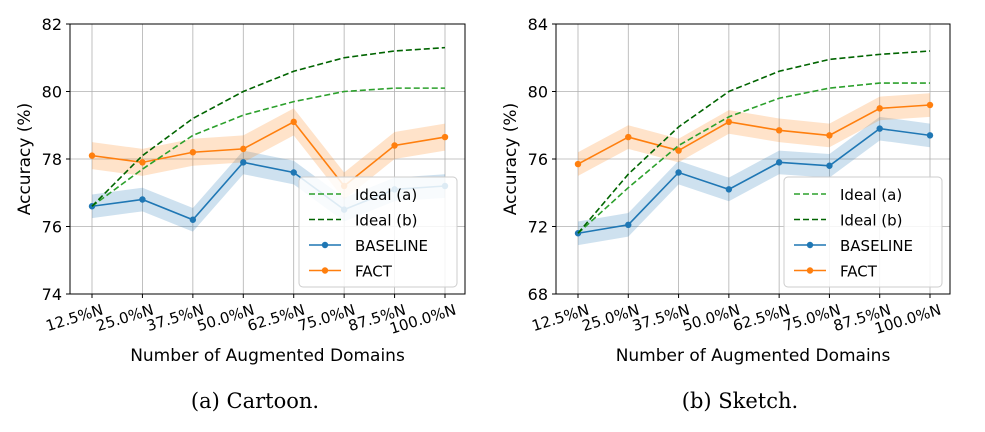 This screenshot has height=432, width=985. What do you see at coordinates (740, 401) in the screenshot?
I see `figure-caption: (b) Sketch.` at bounding box center [740, 401].